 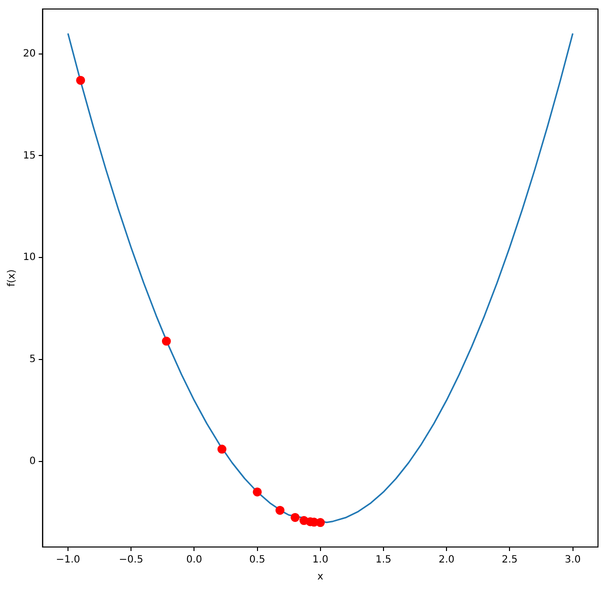 What do you see at coordinates (29, 258) in the screenshot?
I see `y-tick-label: 10` at bounding box center [29, 258].